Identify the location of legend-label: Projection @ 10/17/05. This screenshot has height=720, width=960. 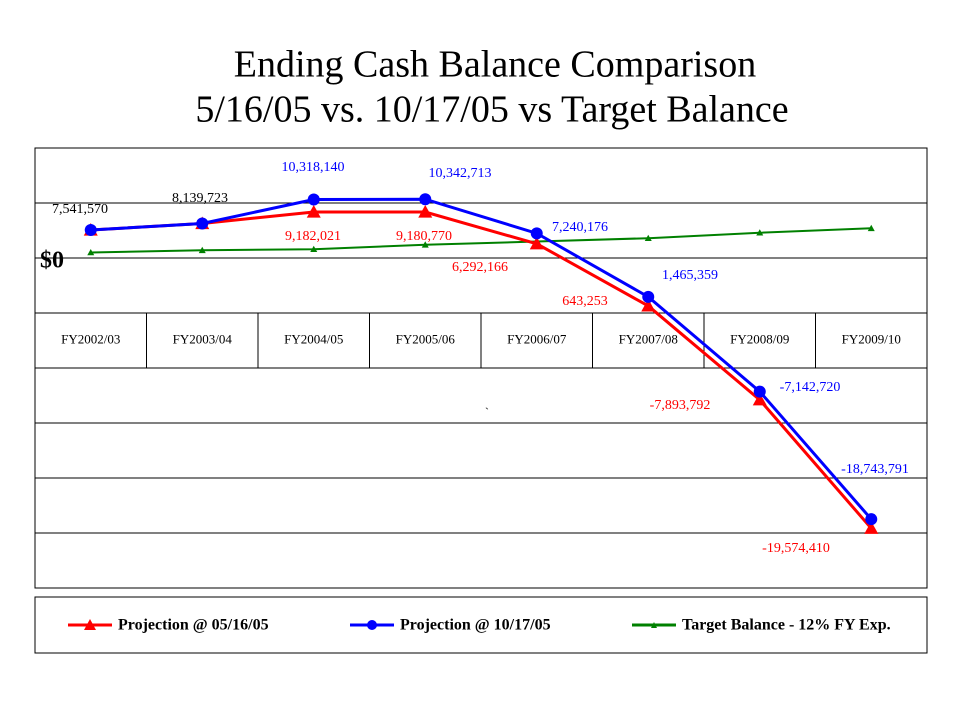
(475, 625).